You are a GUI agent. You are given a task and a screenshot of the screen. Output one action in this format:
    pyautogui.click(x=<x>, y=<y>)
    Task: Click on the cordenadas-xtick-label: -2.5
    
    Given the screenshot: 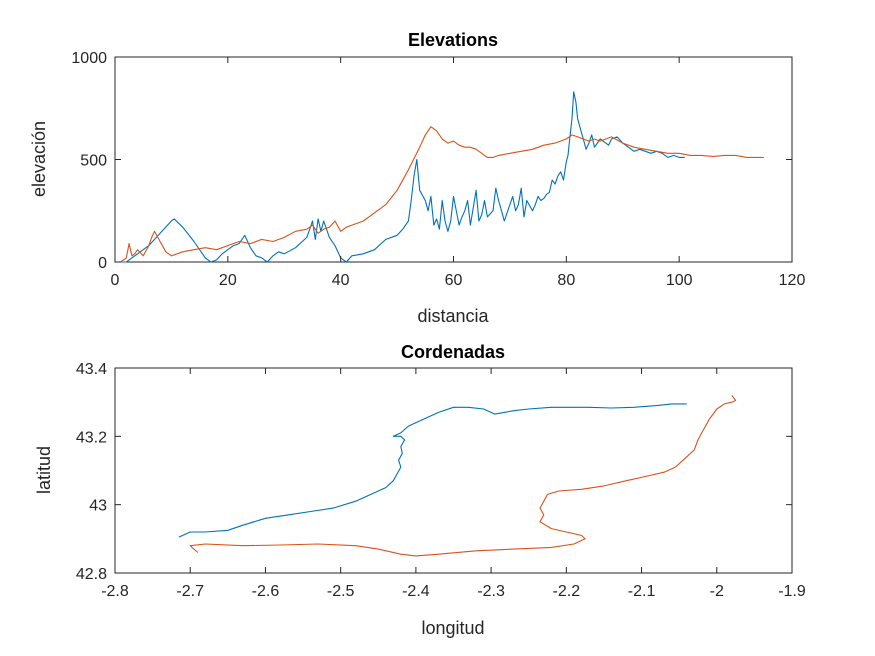 What is the action you would take?
    pyautogui.click(x=341, y=591)
    